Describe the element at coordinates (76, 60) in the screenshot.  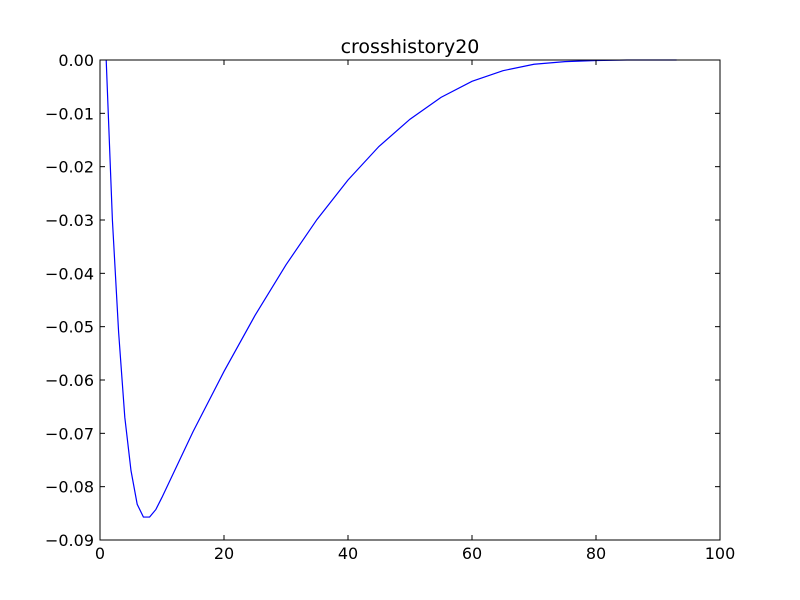
I see `y-tick-label: 0.00` at that location.